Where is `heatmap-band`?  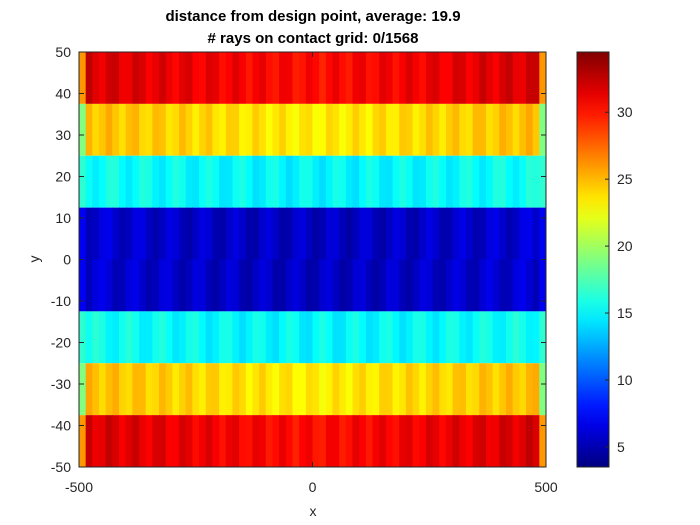 heatmap-band is located at coordinates (312, 389).